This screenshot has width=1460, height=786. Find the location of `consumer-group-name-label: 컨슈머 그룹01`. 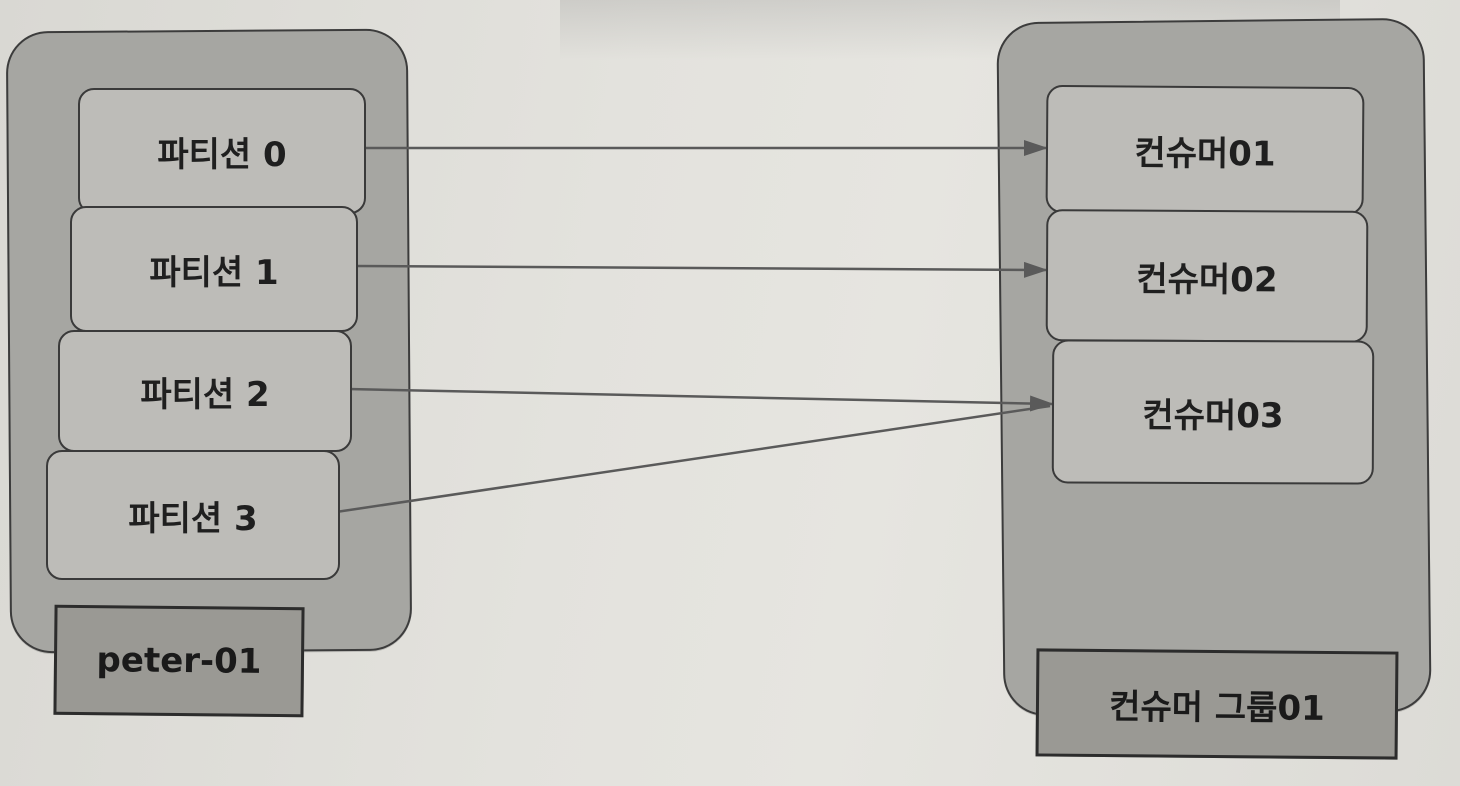

consumer-group-name-label: 컨슈머 그룹01 is located at coordinates (1217, 704).